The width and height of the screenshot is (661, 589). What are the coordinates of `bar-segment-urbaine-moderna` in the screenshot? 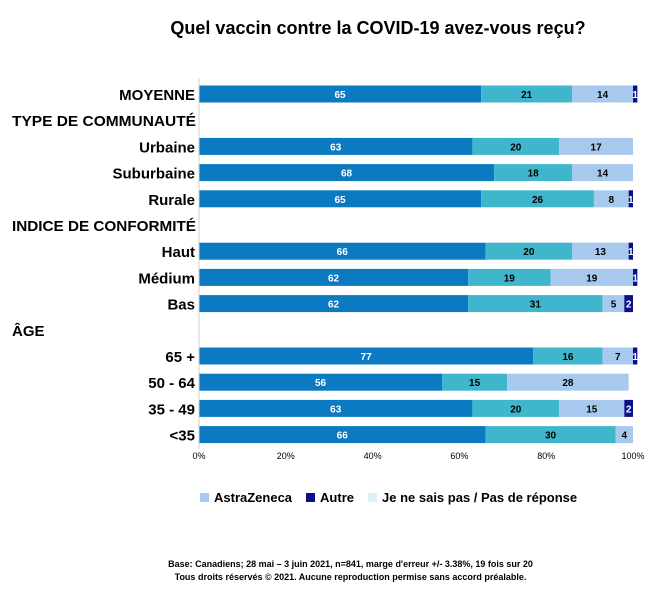 It's located at (516, 146).